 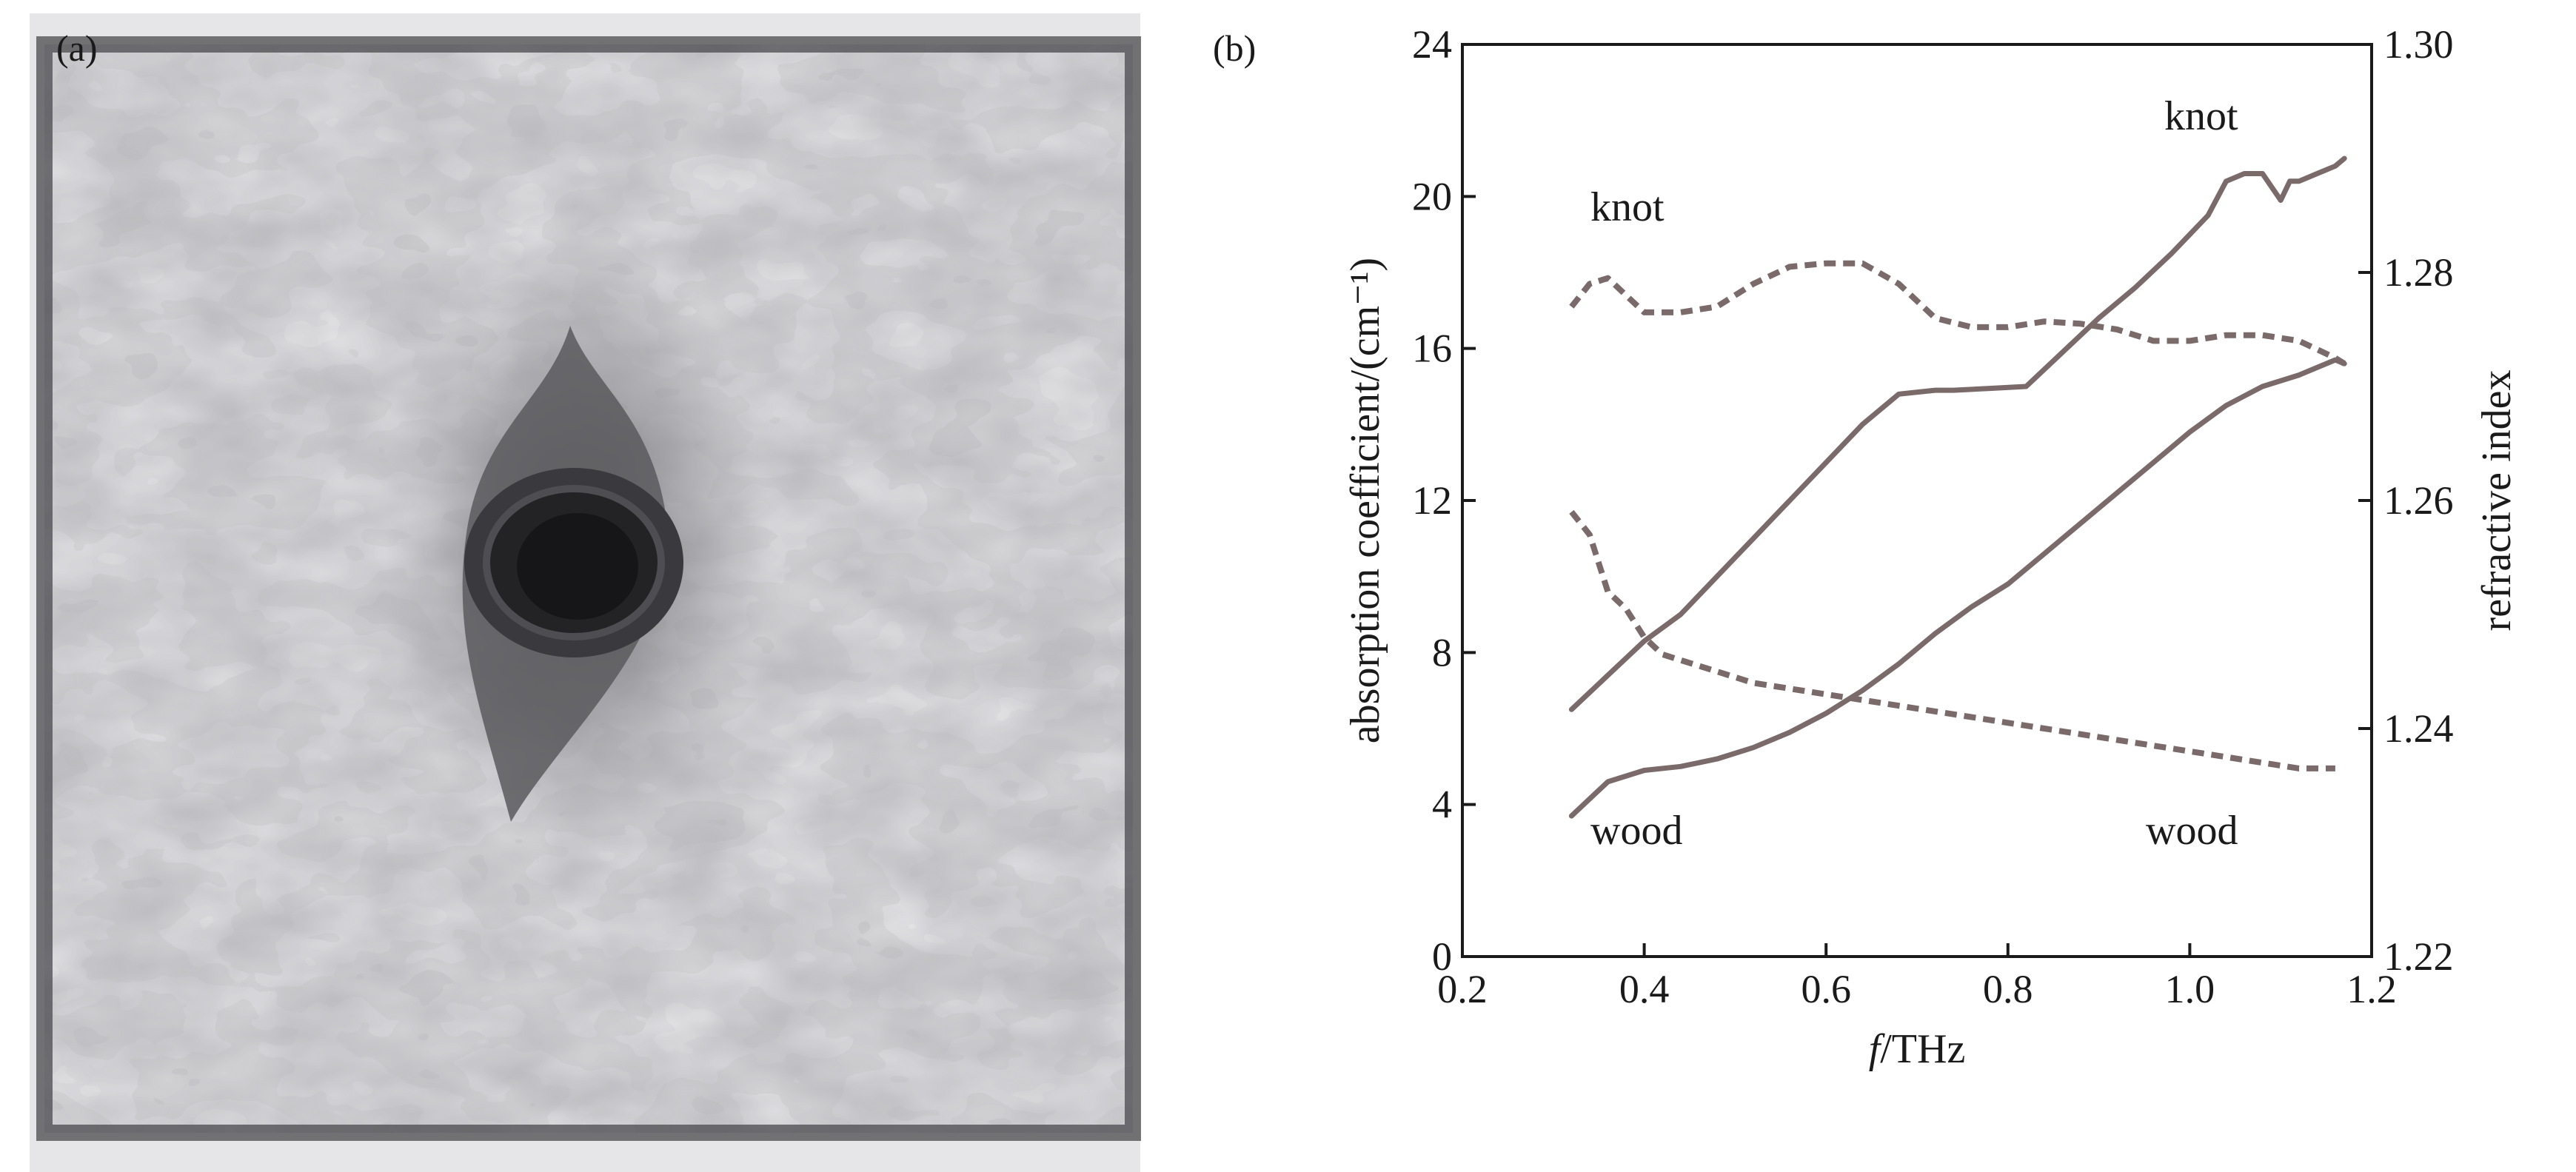 What do you see at coordinates (2418, 273) in the screenshot?
I see `y2-tick-label: 1.28` at bounding box center [2418, 273].